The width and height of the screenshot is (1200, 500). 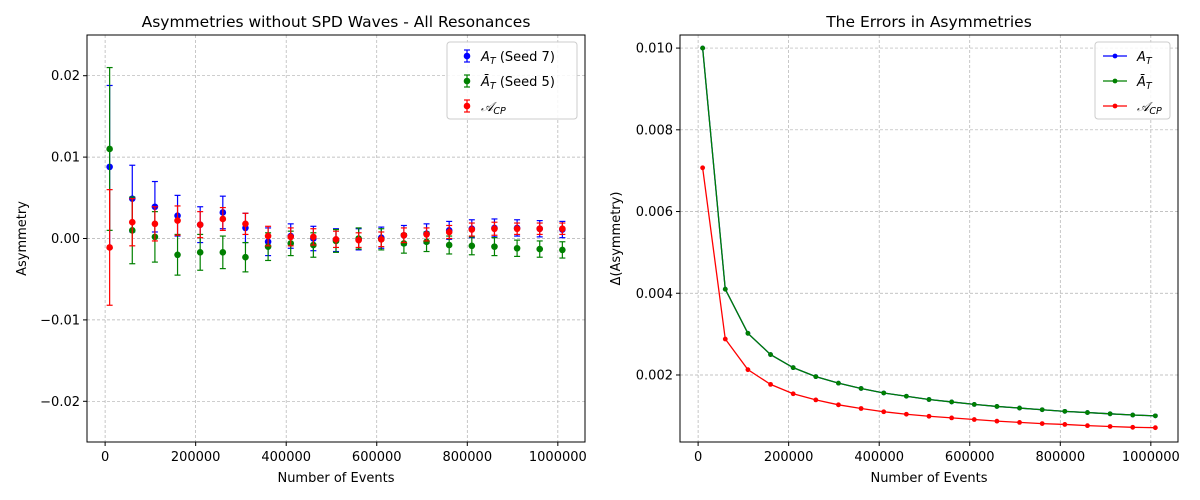 What do you see at coordinates (65, 239) in the screenshot?
I see `y-tick-label: 0.00` at bounding box center [65, 239].